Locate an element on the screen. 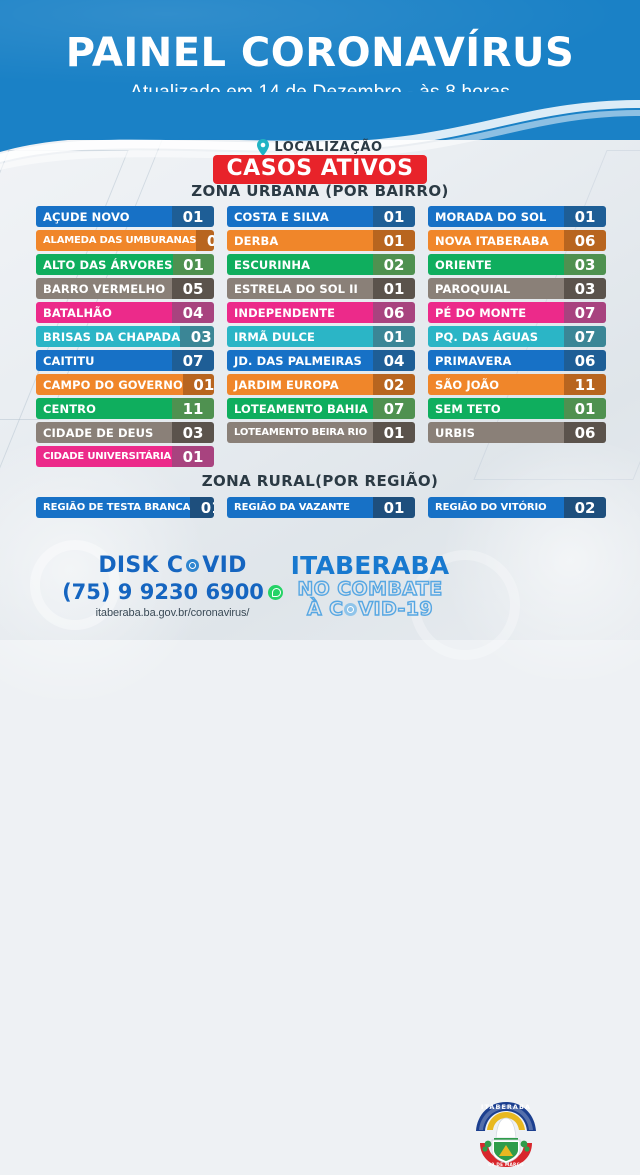 The image size is (640, 1175). rural-region-case-count: 02 is located at coordinates (585, 507).